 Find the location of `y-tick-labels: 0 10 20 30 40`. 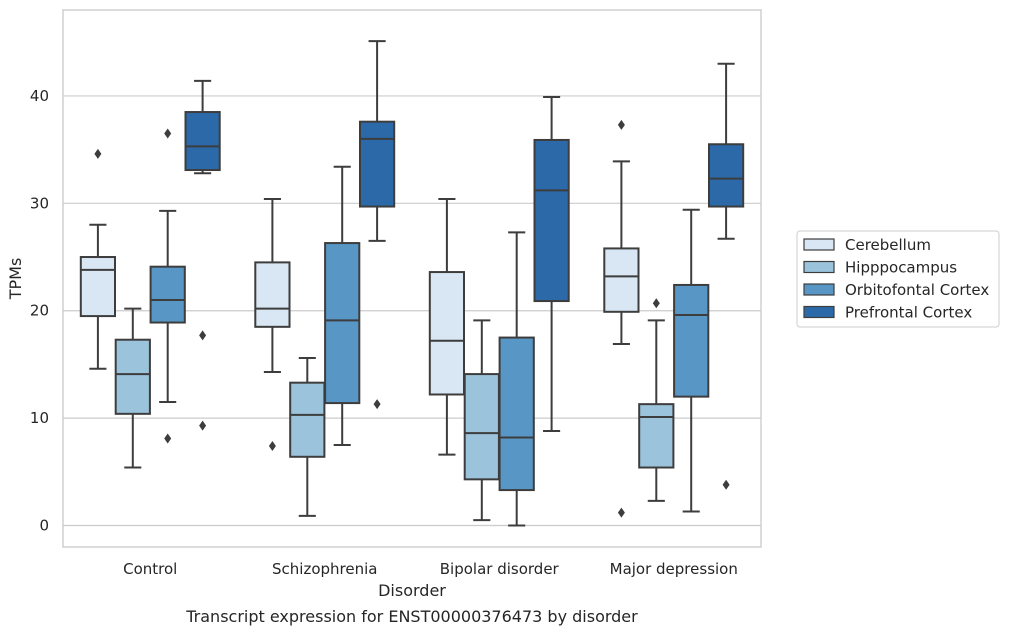

y-tick-labels: 0 10 20 30 40 is located at coordinates (39, 311).